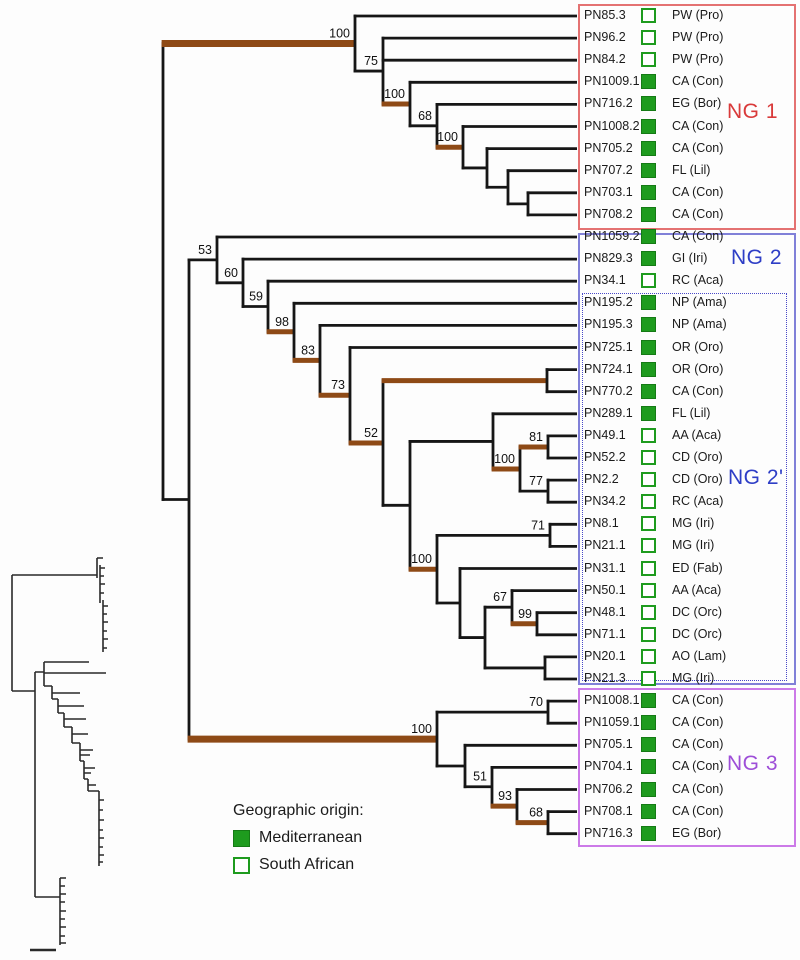 The image size is (800, 960). What do you see at coordinates (70, 763) in the screenshot?
I see `inset-middle-clade` at bounding box center [70, 763].